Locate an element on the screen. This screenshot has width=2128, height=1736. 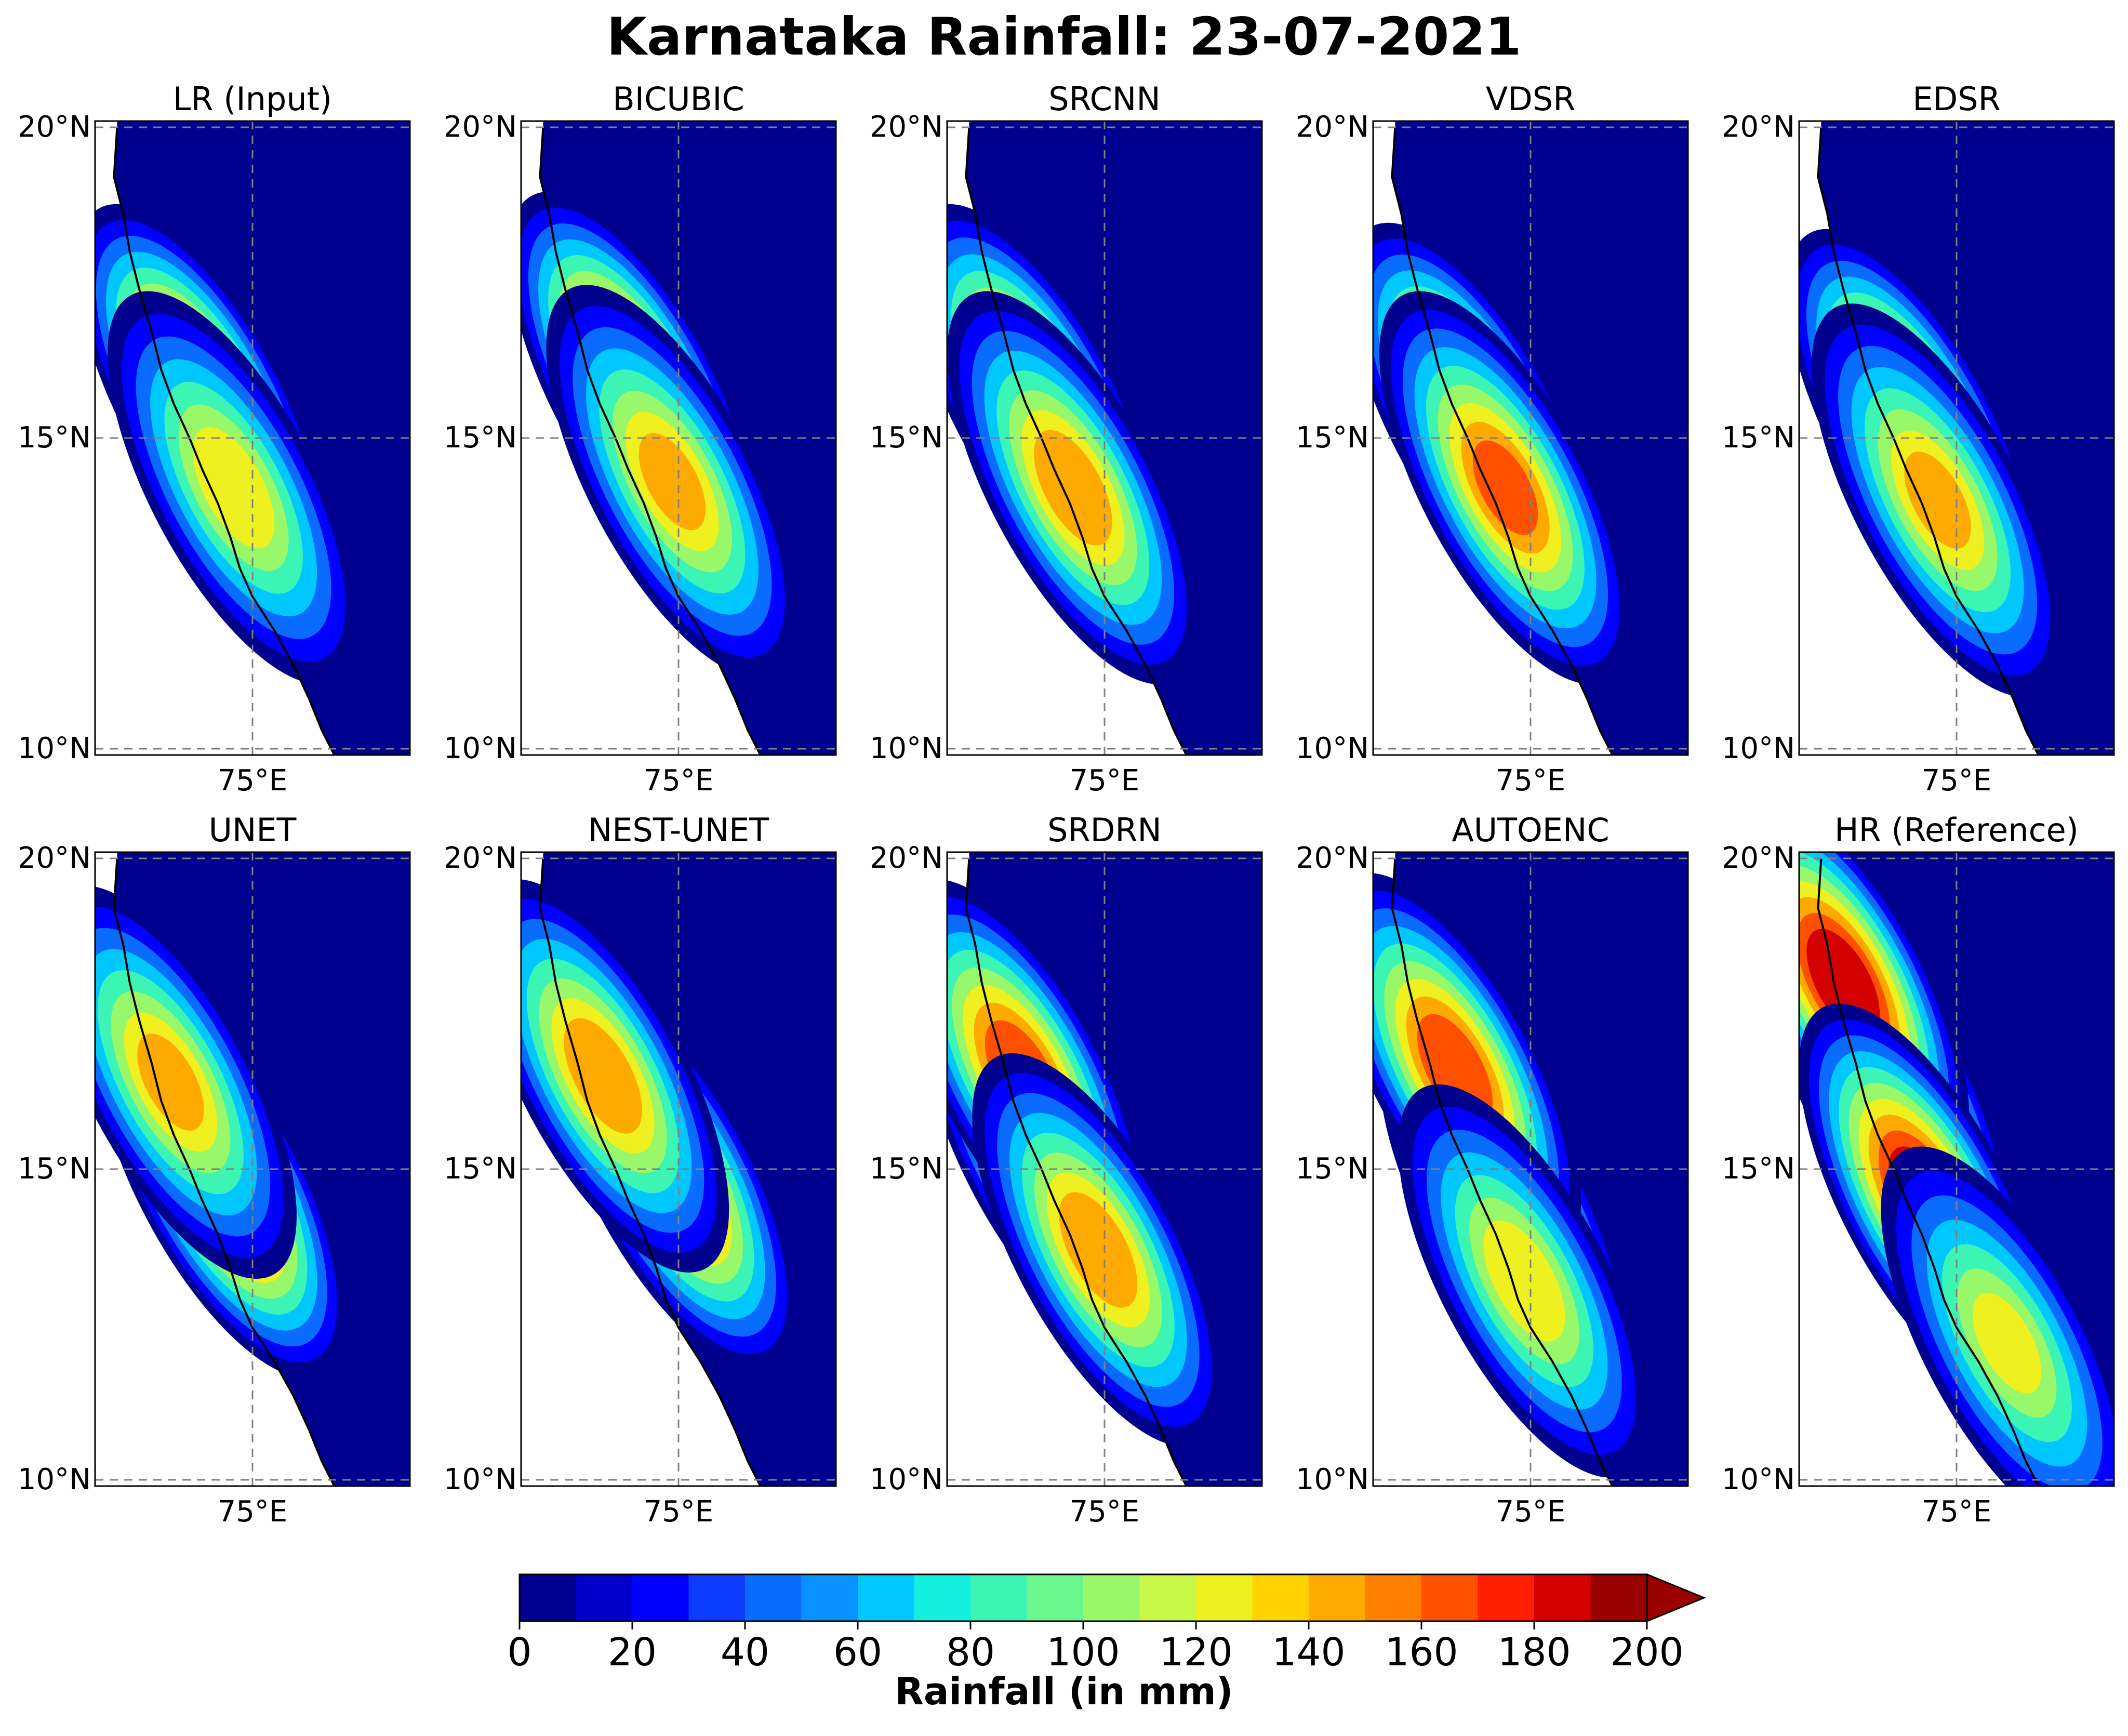
panel-title: LR (Input) is located at coordinates (252, 99).